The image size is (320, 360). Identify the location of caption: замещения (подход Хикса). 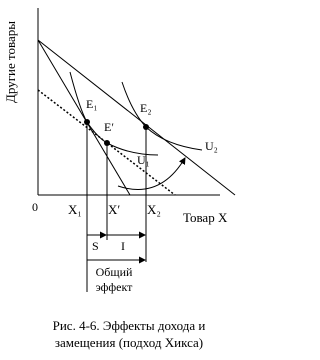
(129, 342).